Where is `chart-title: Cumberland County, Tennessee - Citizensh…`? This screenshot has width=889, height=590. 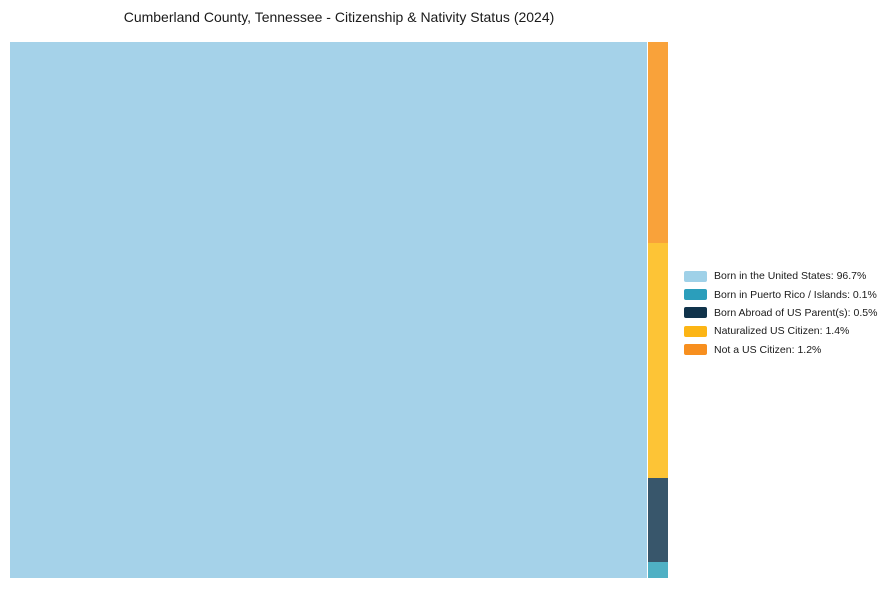 chart-title: Cumberland County, Tennessee - Citizensh… is located at coordinates (339, 17).